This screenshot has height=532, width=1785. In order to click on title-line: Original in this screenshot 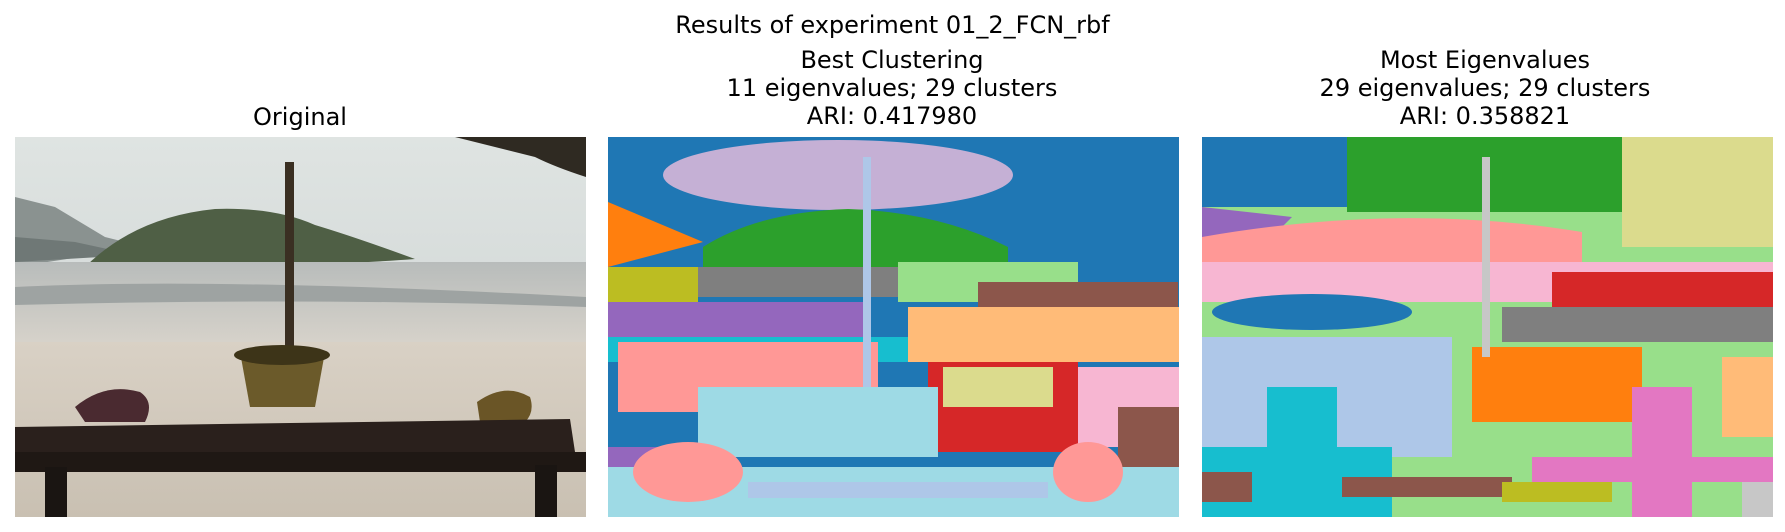, I will do `click(300, 117)`.